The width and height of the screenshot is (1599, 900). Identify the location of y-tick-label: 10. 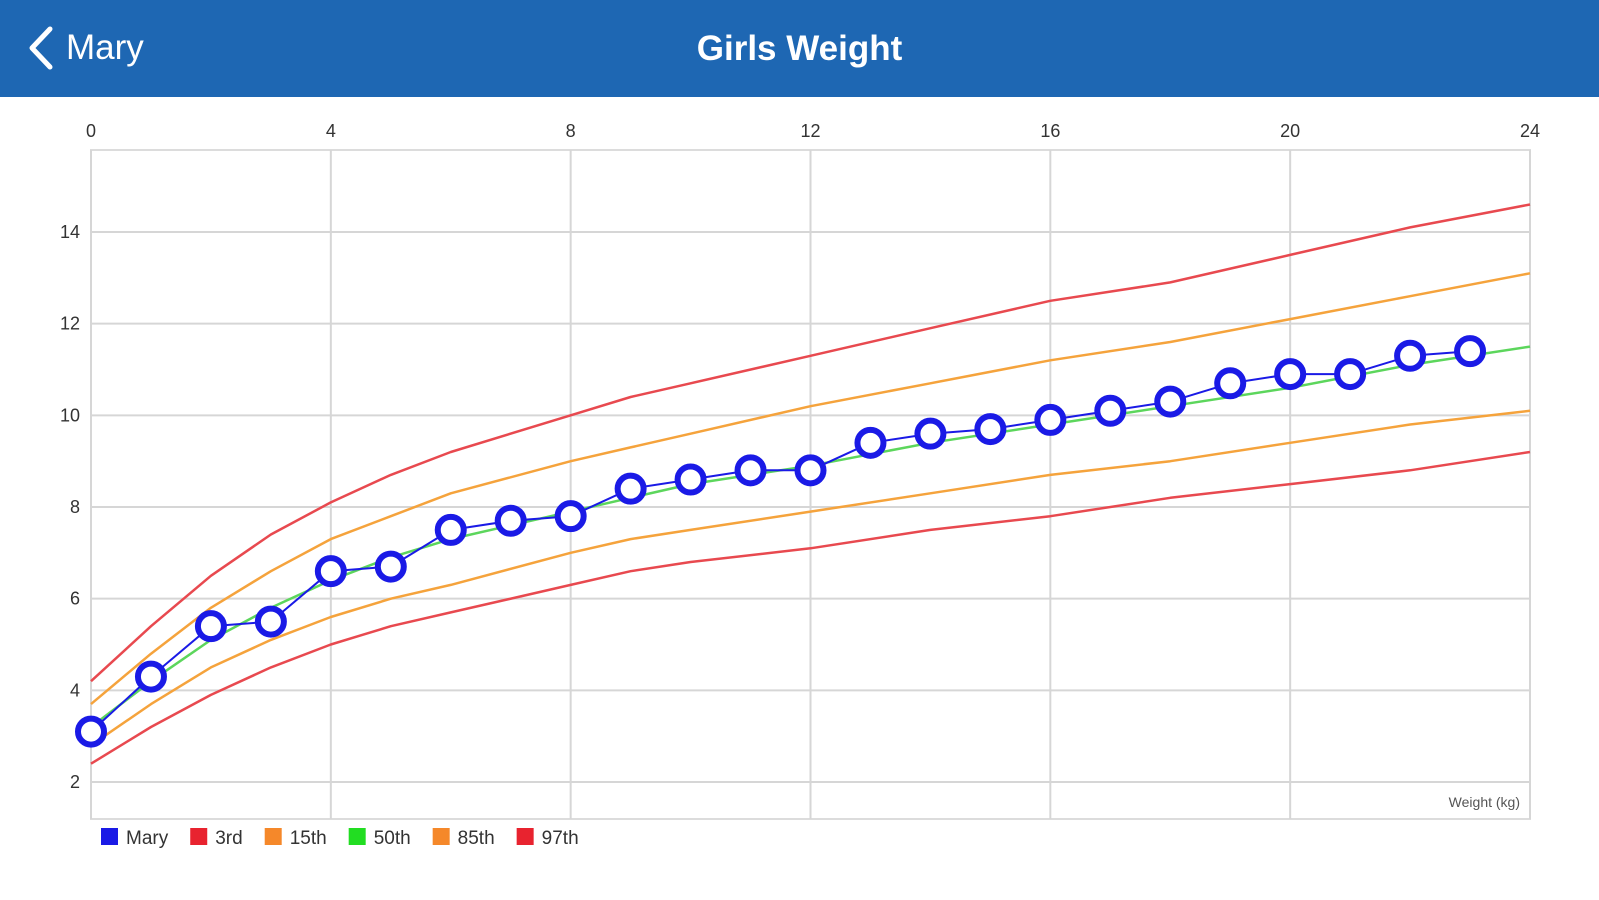
(70, 415).